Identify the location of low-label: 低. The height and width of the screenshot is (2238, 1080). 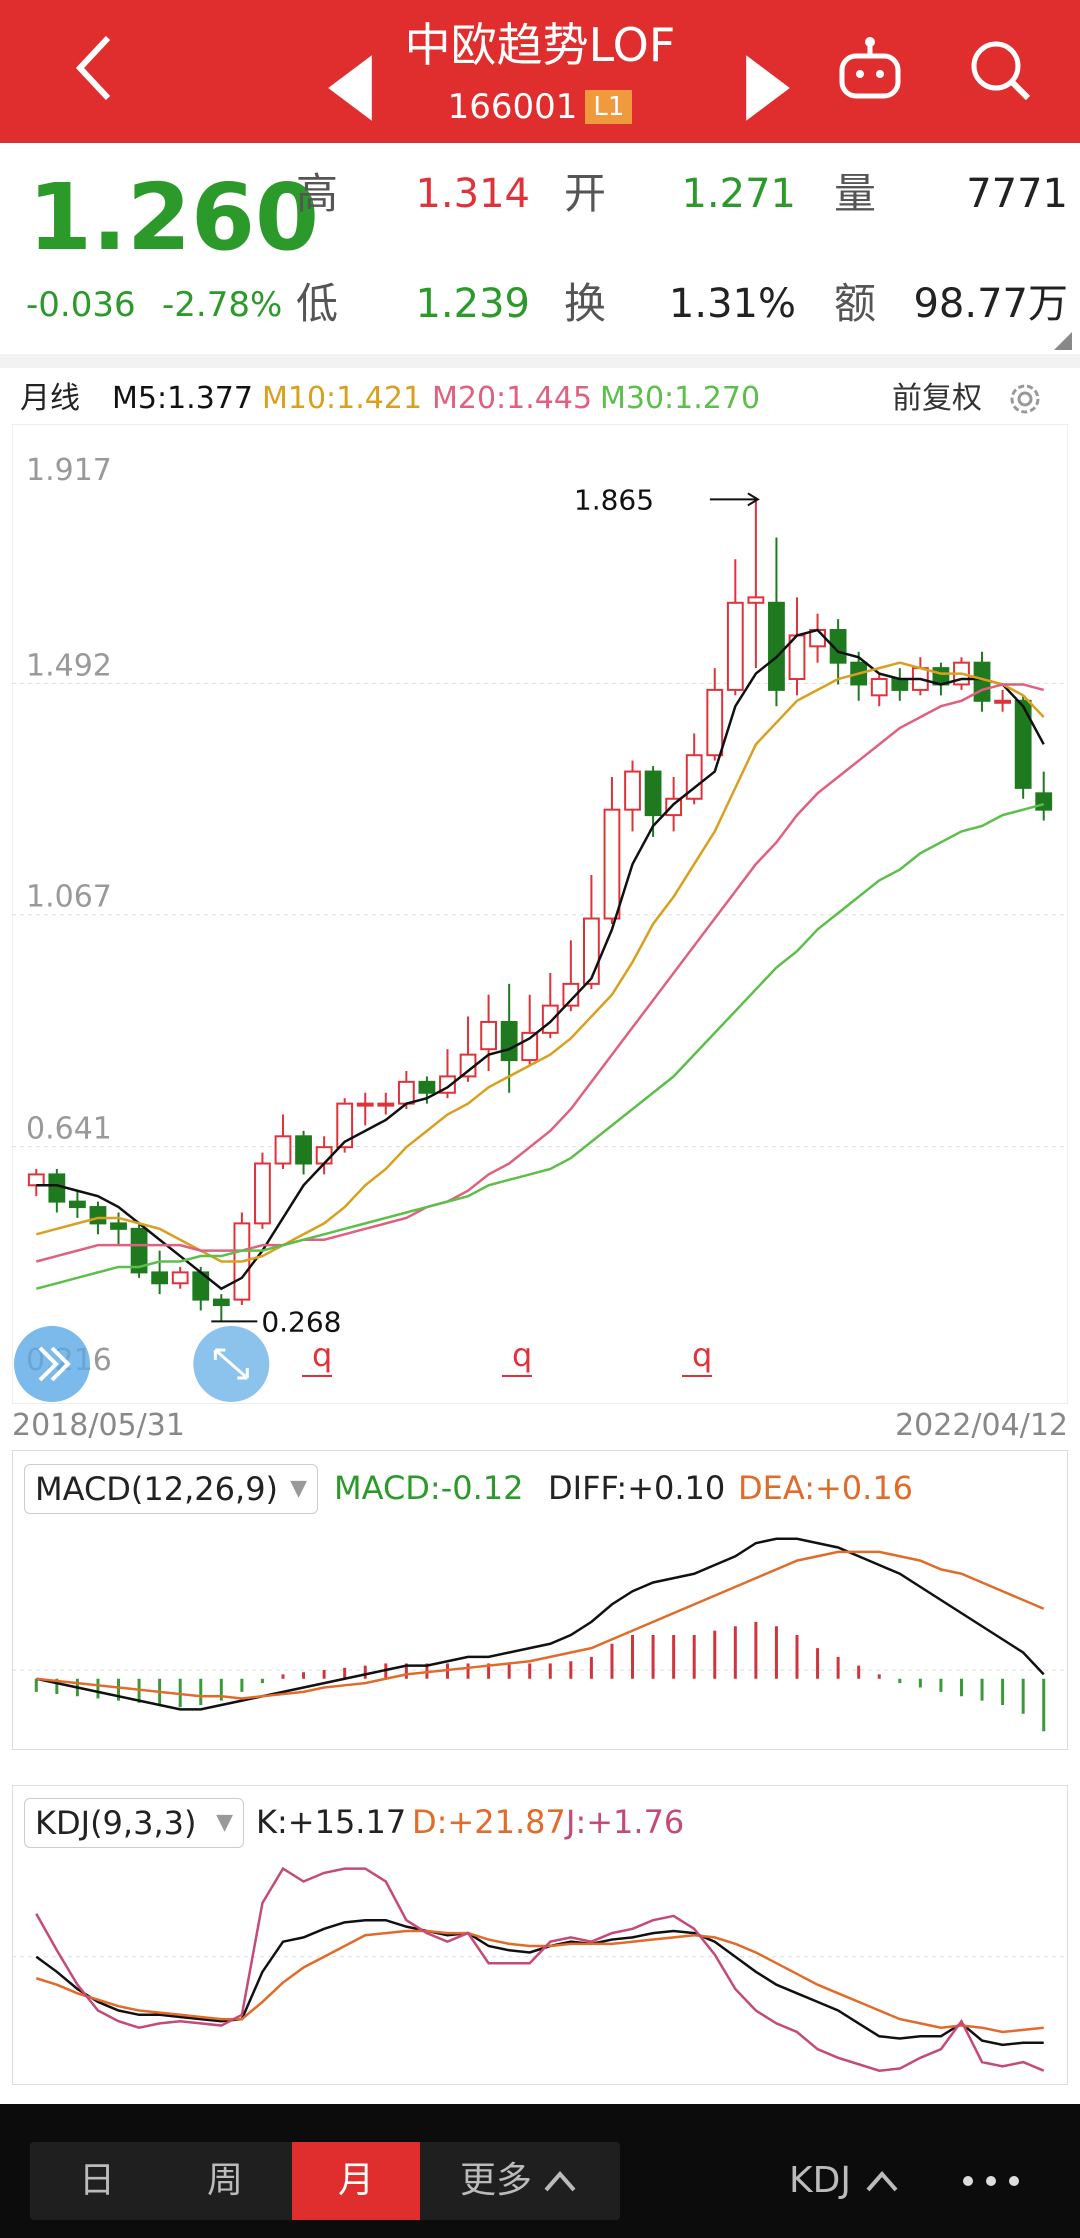
(317, 303).